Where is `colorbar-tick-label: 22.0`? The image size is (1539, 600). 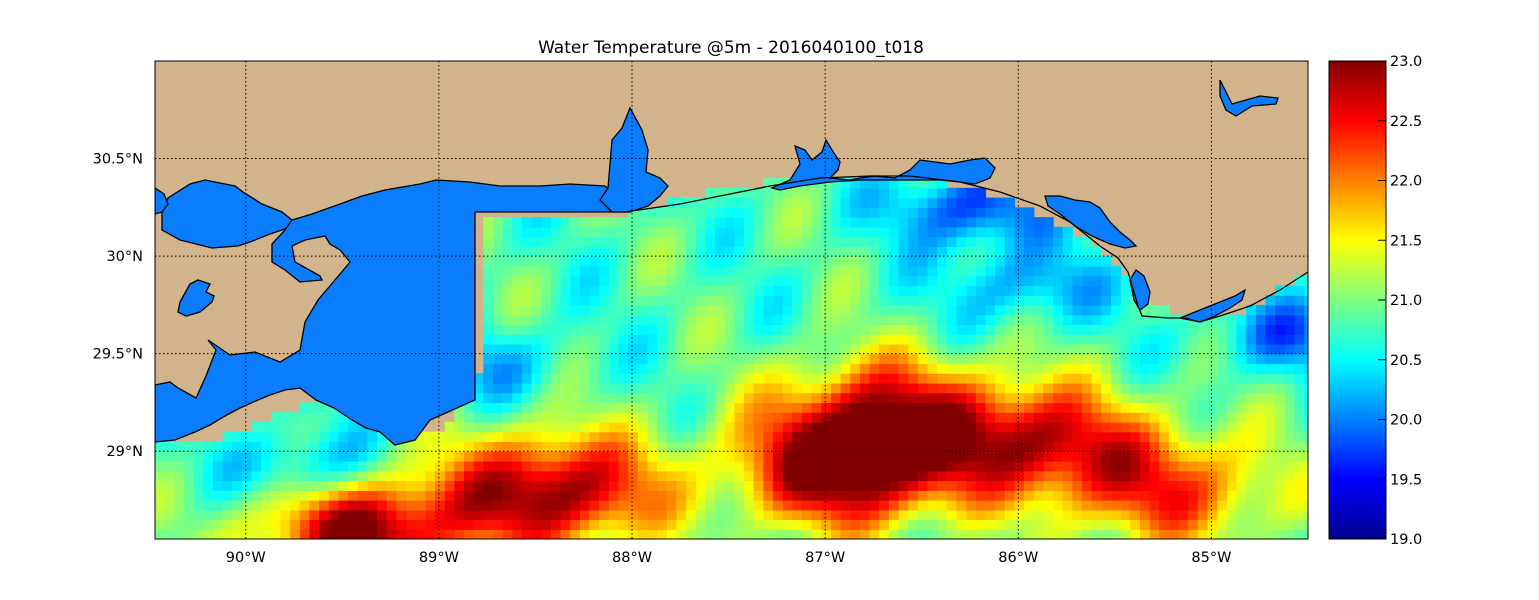 colorbar-tick-label: 22.0 is located at coordinates (1406, 182).